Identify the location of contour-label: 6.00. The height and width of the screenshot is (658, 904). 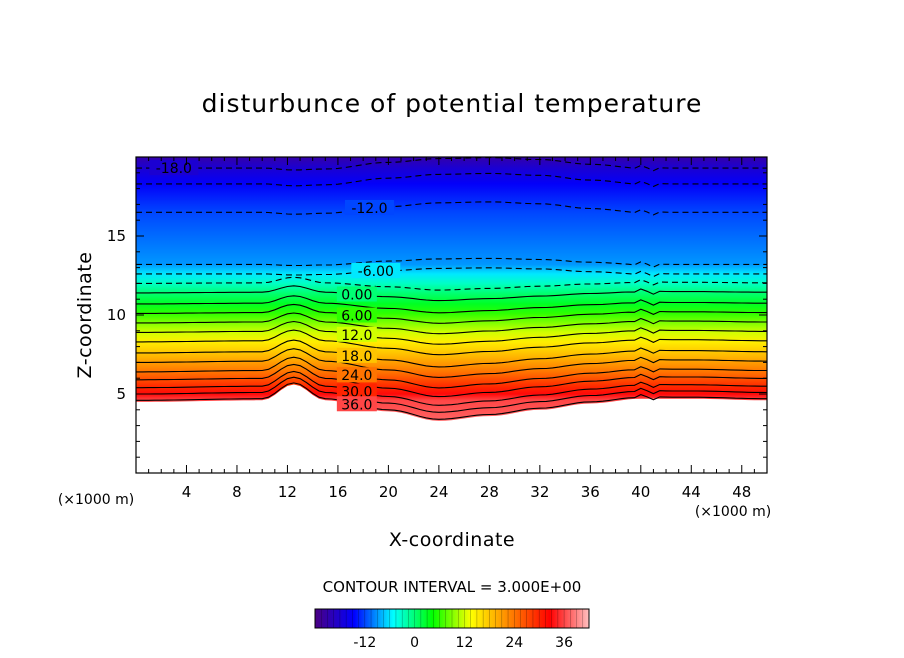
(356, 316).